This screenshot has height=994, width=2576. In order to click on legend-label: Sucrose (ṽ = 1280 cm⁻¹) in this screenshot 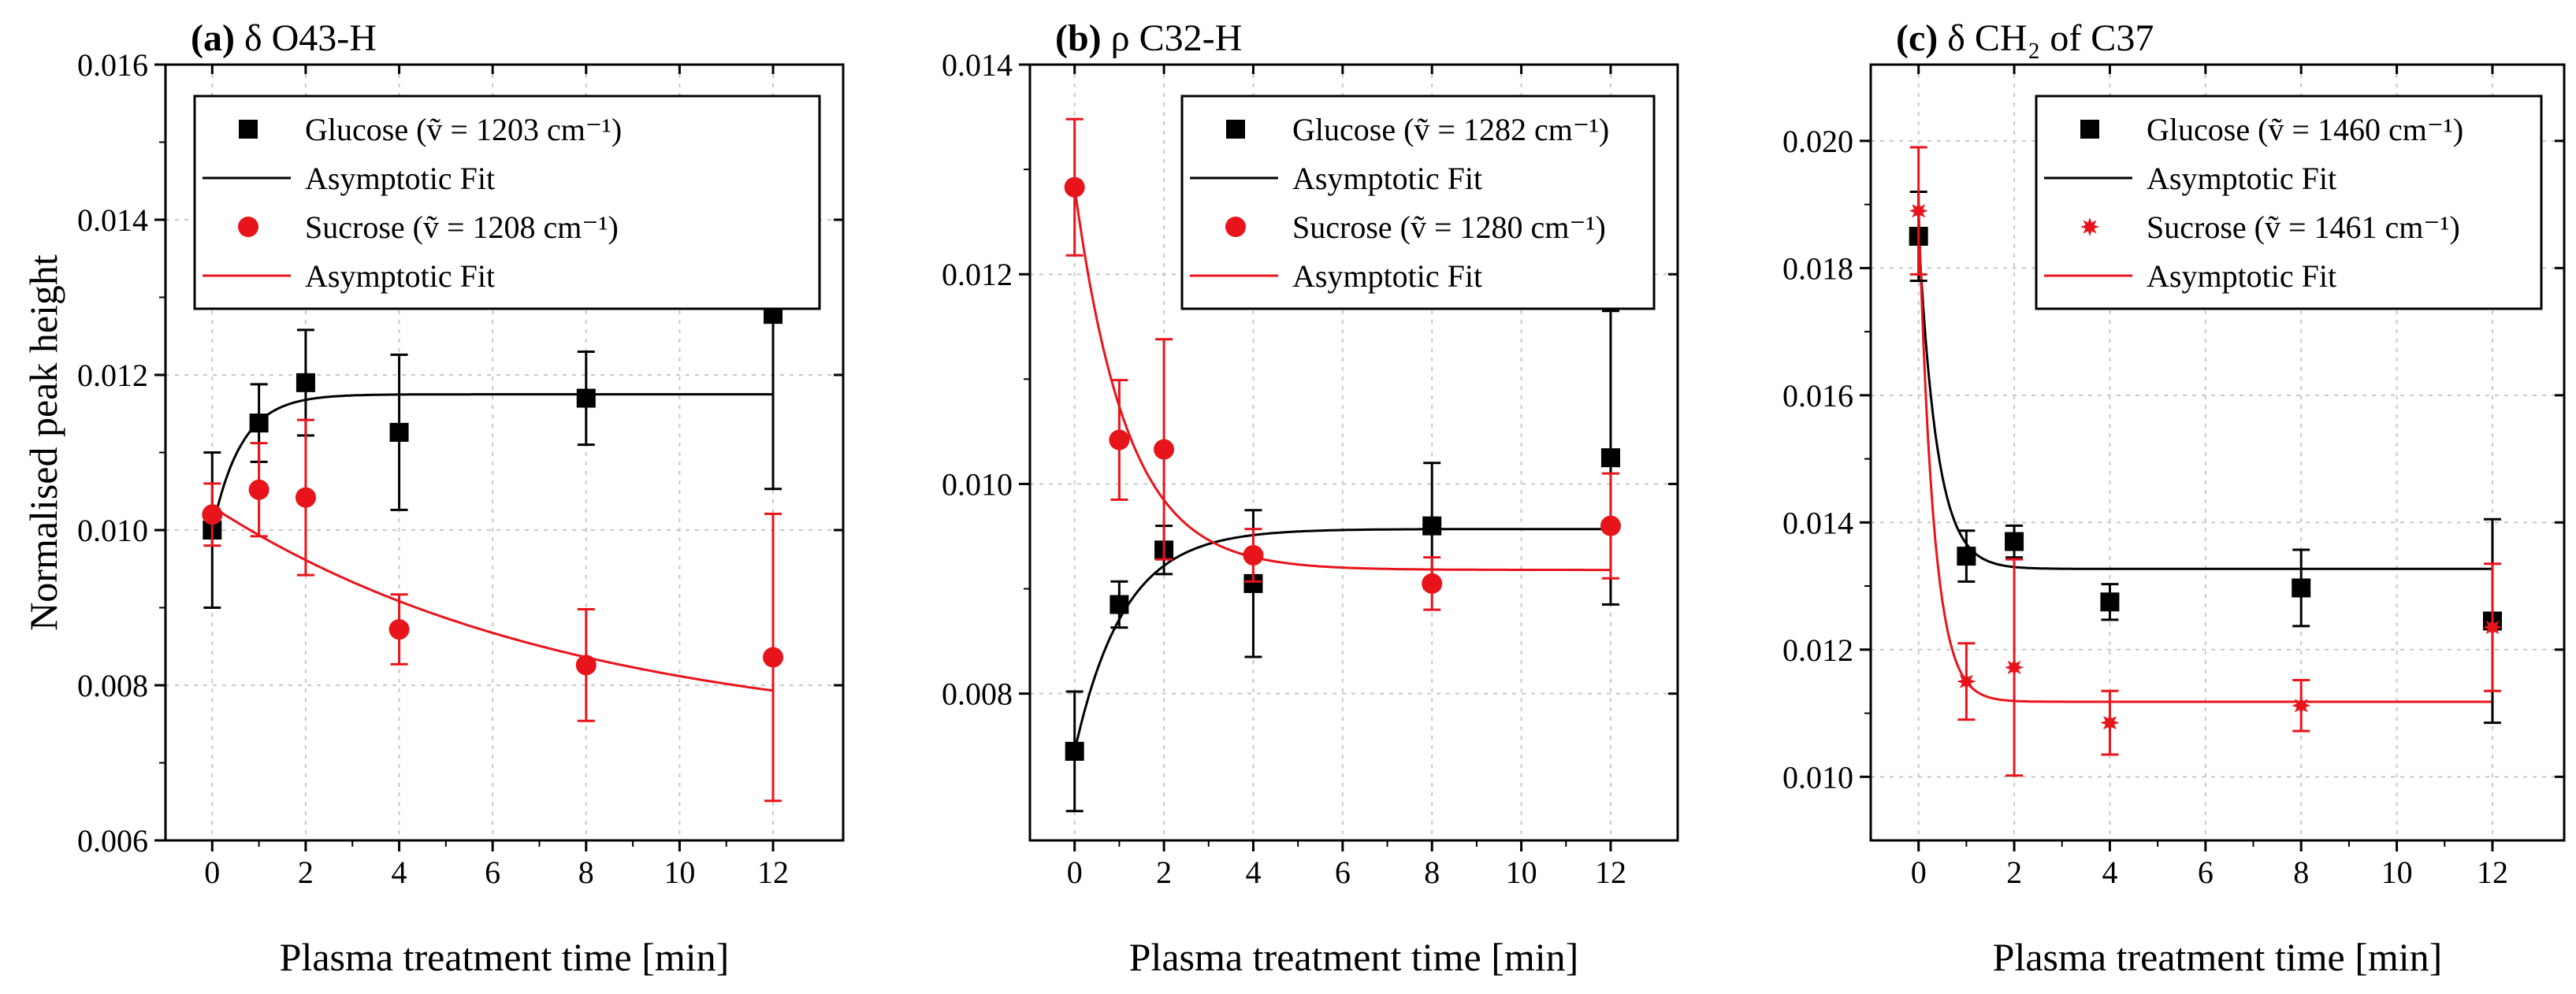, I will do `click(1449, 227)`.